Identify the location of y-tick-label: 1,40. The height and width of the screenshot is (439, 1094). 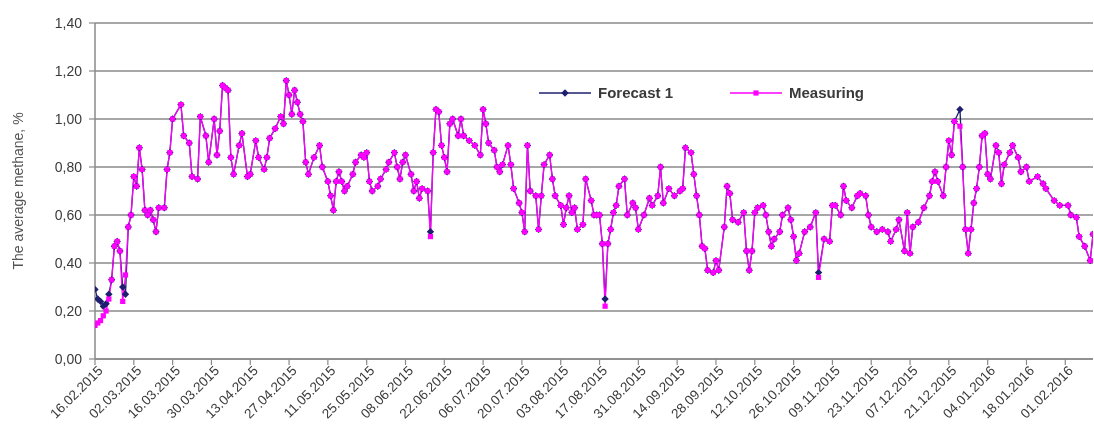
(68, 22).